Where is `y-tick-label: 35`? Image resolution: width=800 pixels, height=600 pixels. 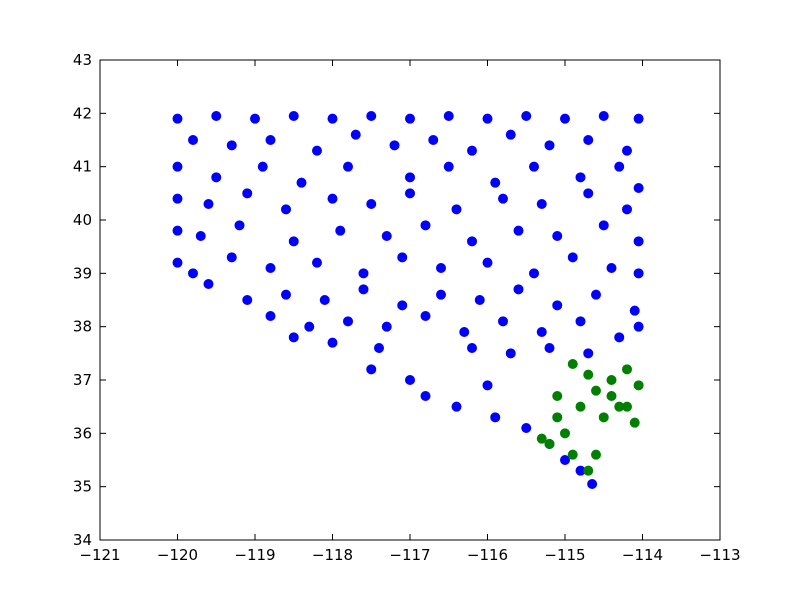
y-tick-label: 35 is located at coordinates (82, 487).